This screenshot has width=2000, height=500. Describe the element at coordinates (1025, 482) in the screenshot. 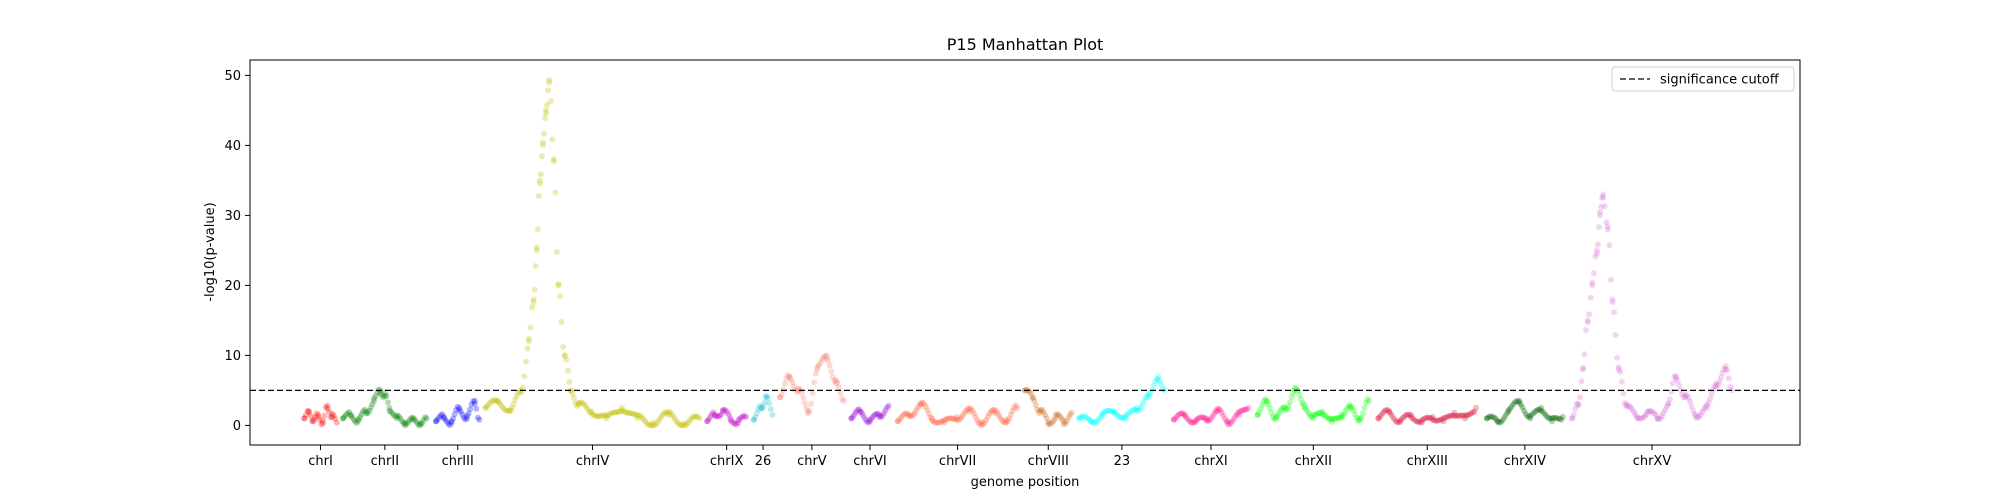

I see `x-axis-label: genome position` at that location.